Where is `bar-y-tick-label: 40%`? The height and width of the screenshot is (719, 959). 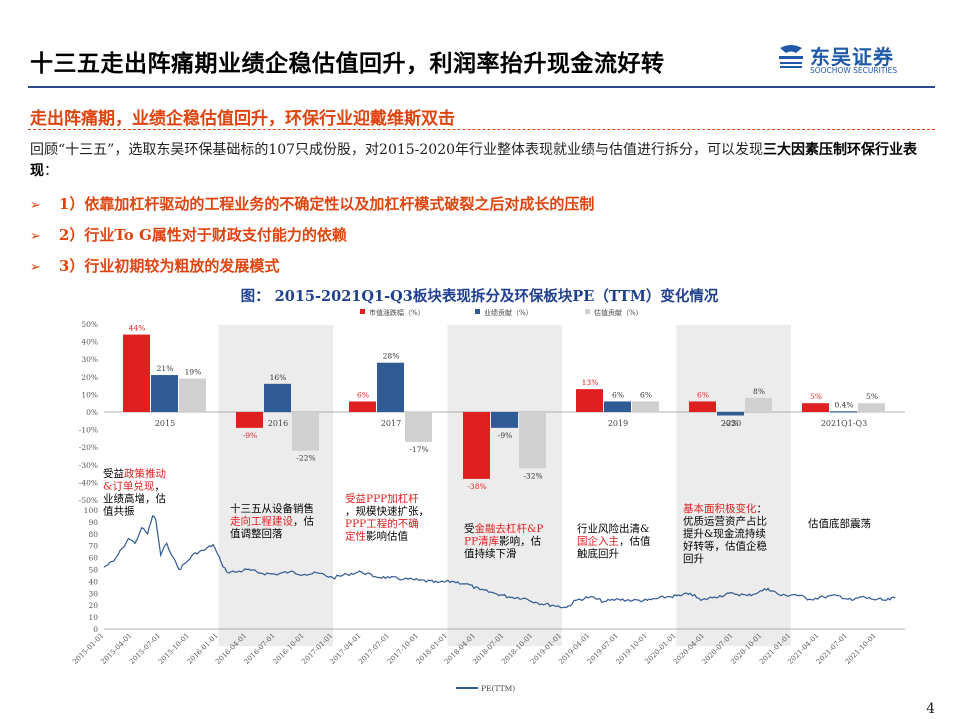 bar-y-tick-label: 40% is located at coordinates (89, 342).